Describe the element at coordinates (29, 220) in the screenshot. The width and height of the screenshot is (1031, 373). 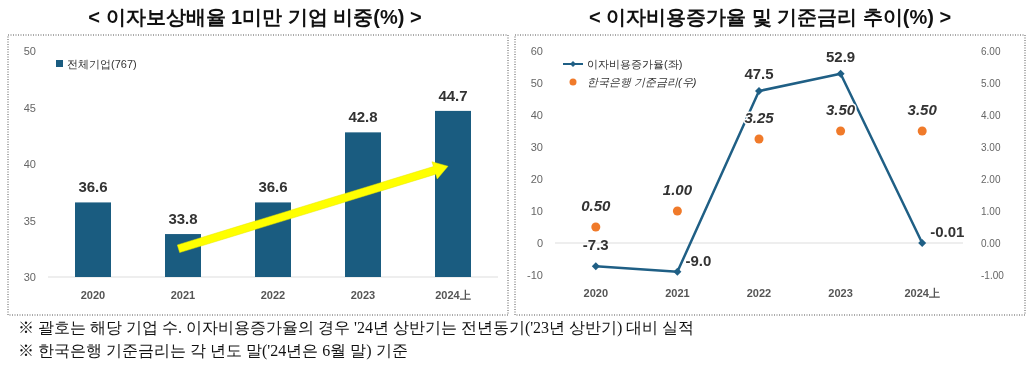
I see `y-tick-label: 35` at that location.